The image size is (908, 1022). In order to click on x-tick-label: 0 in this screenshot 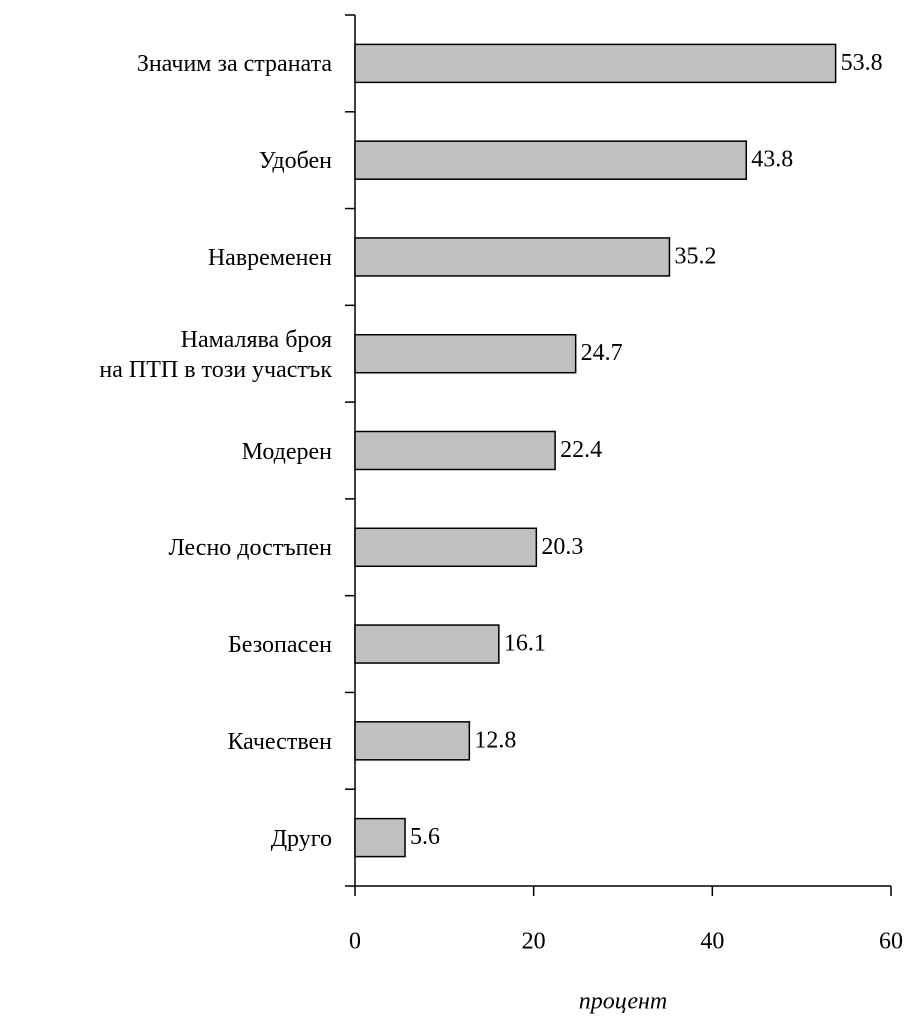, I will do `click(355, 942)`.